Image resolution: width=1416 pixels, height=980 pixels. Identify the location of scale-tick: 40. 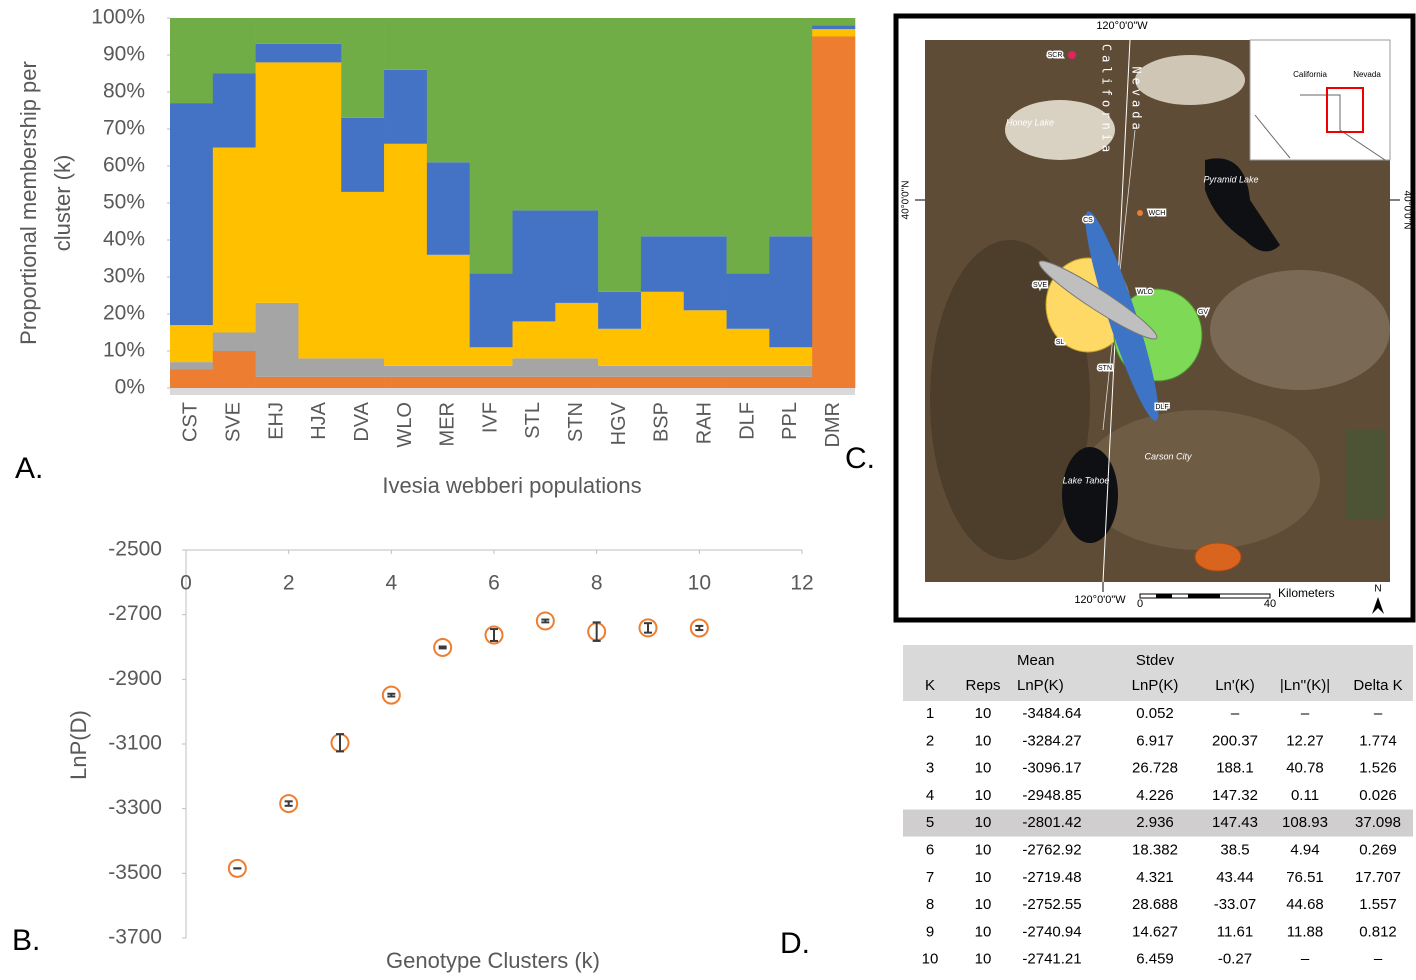
(1270, 604).